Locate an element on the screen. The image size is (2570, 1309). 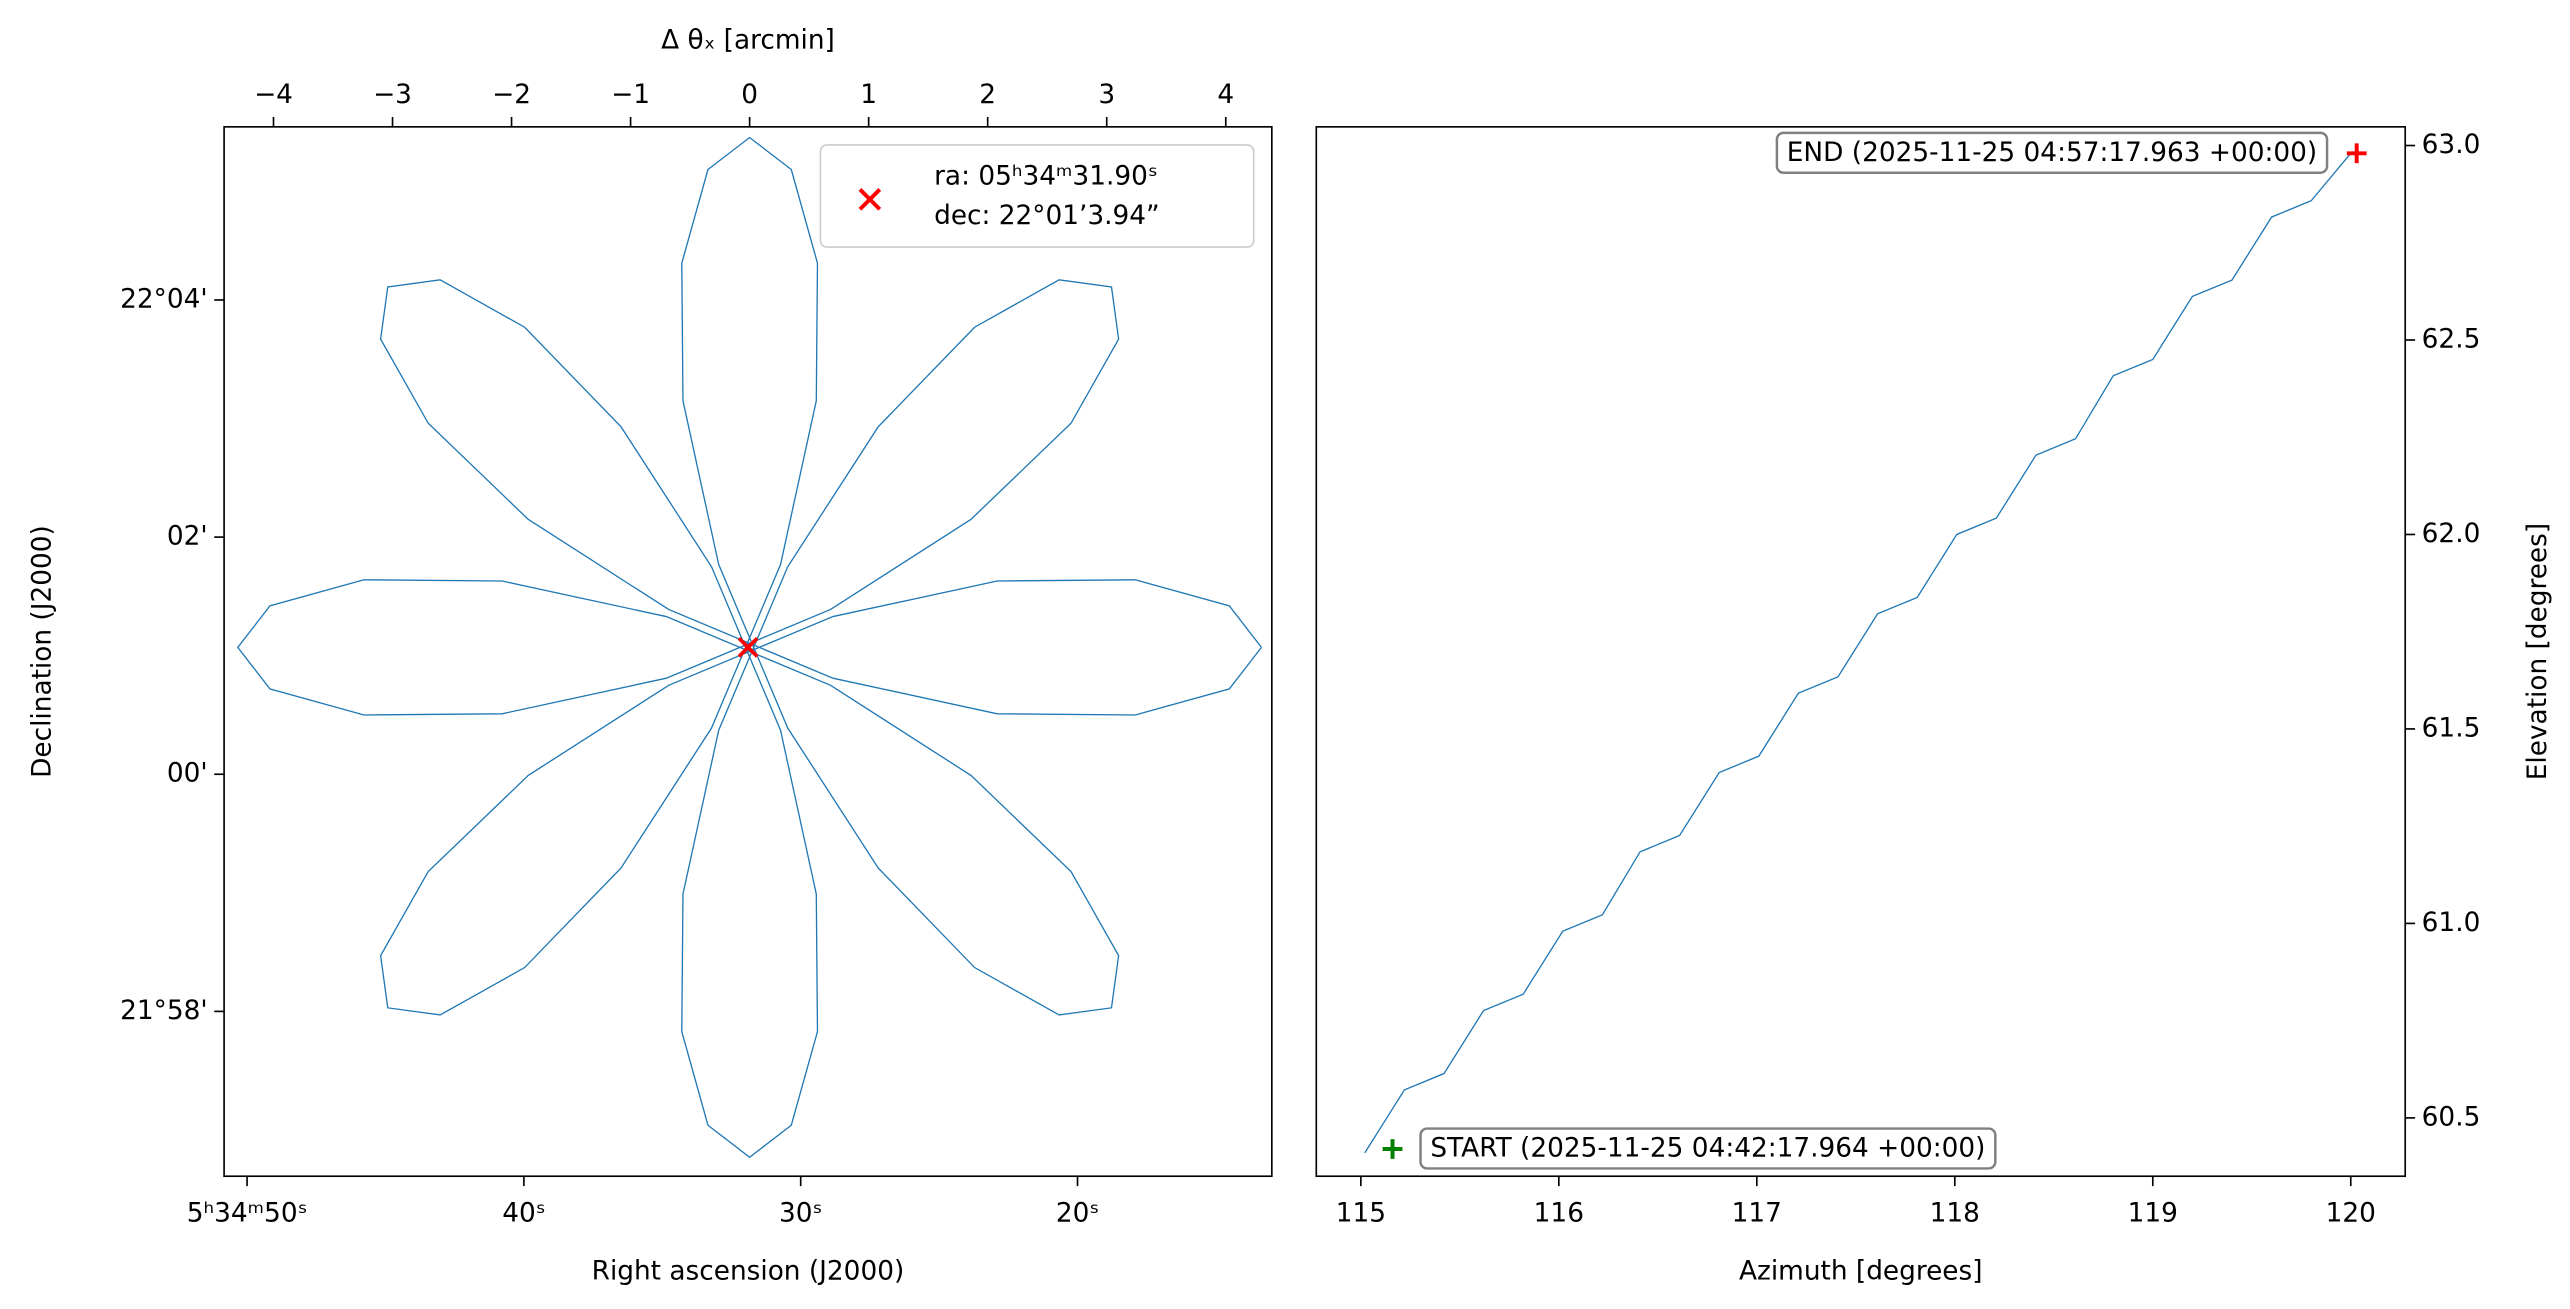
x2-tick-label: 4 is located at coordinates (1225, 95).